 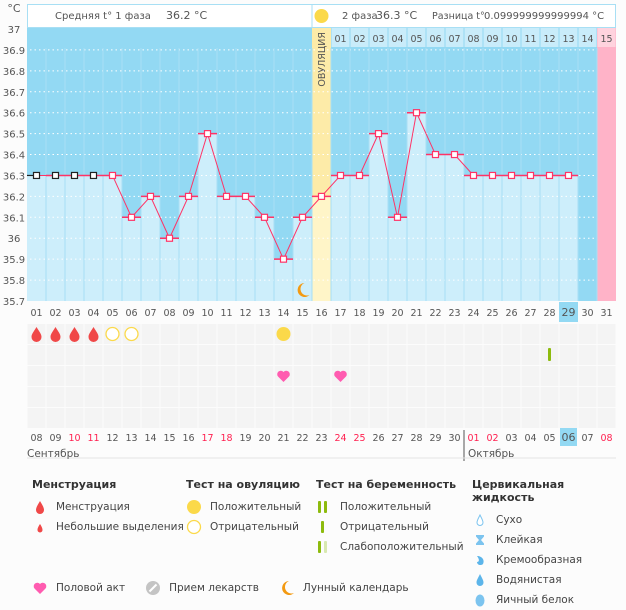 What do you see at coordinates (14, 72) in the screenshot?
I see `y-tick-label: 36.8` at bounding box center [14, 72].